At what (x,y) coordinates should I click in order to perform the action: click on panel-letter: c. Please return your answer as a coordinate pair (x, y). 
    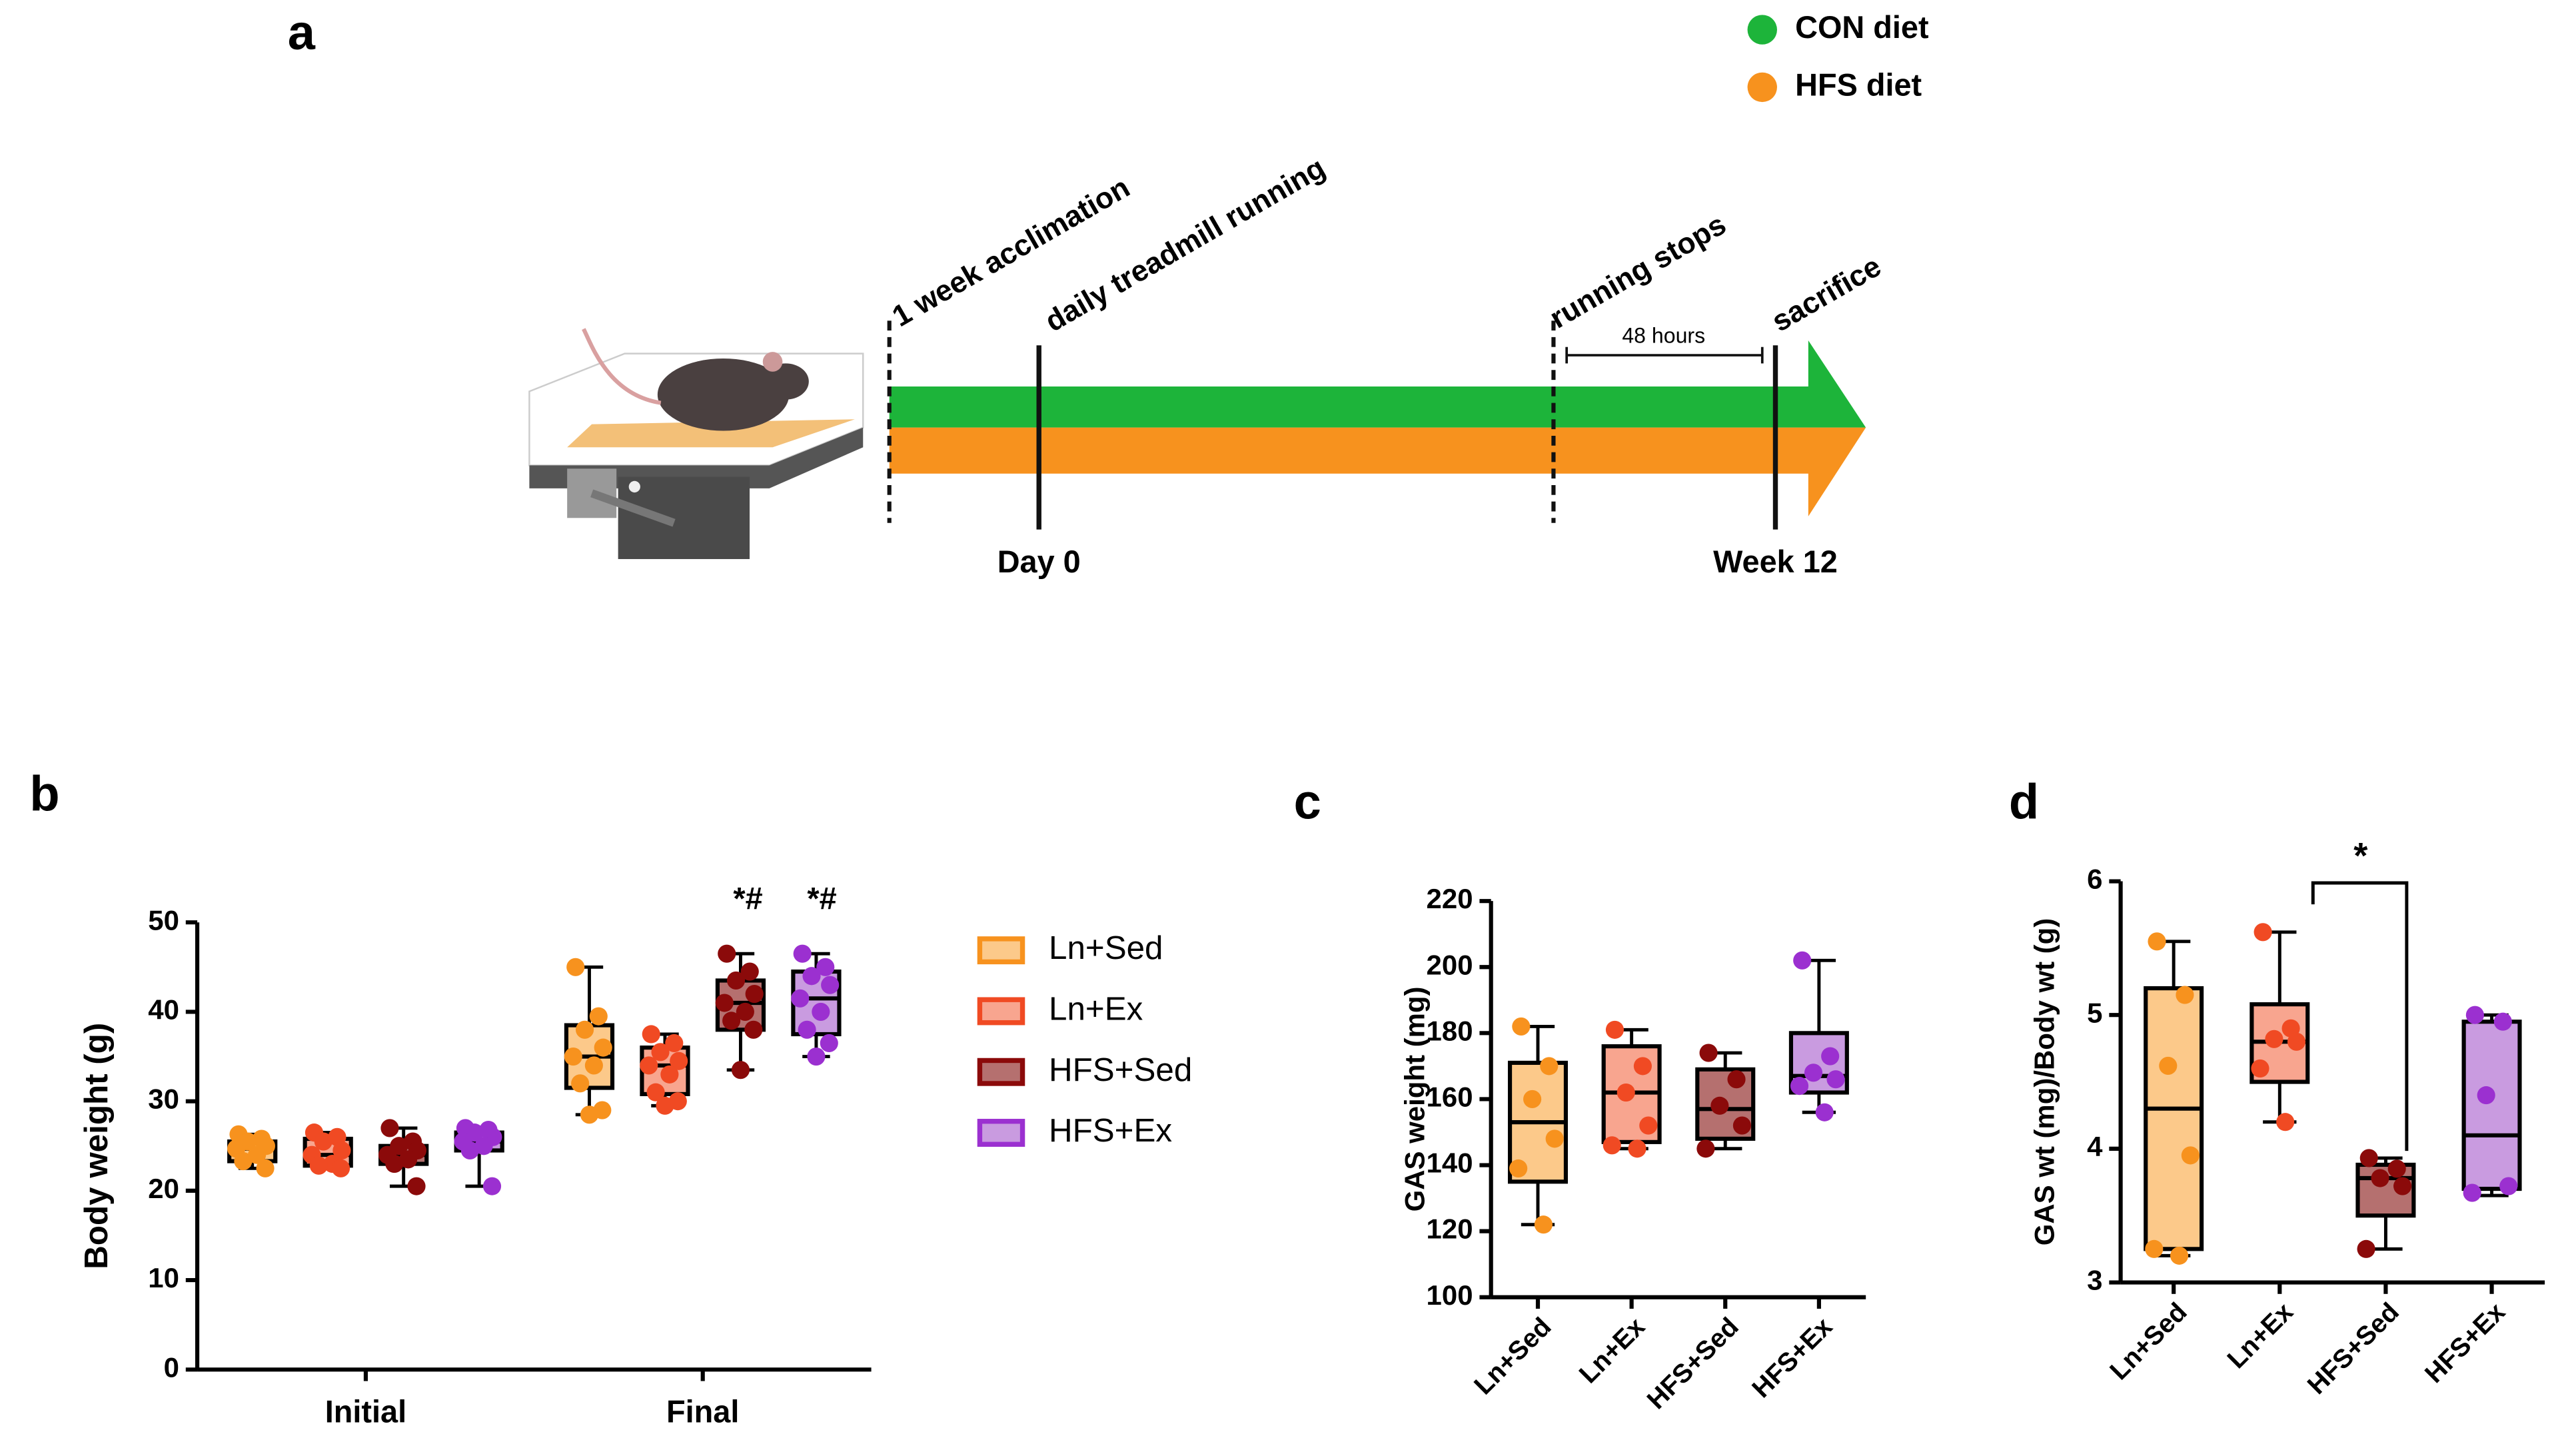
    Looking at the image, I should click on (1308, 802).